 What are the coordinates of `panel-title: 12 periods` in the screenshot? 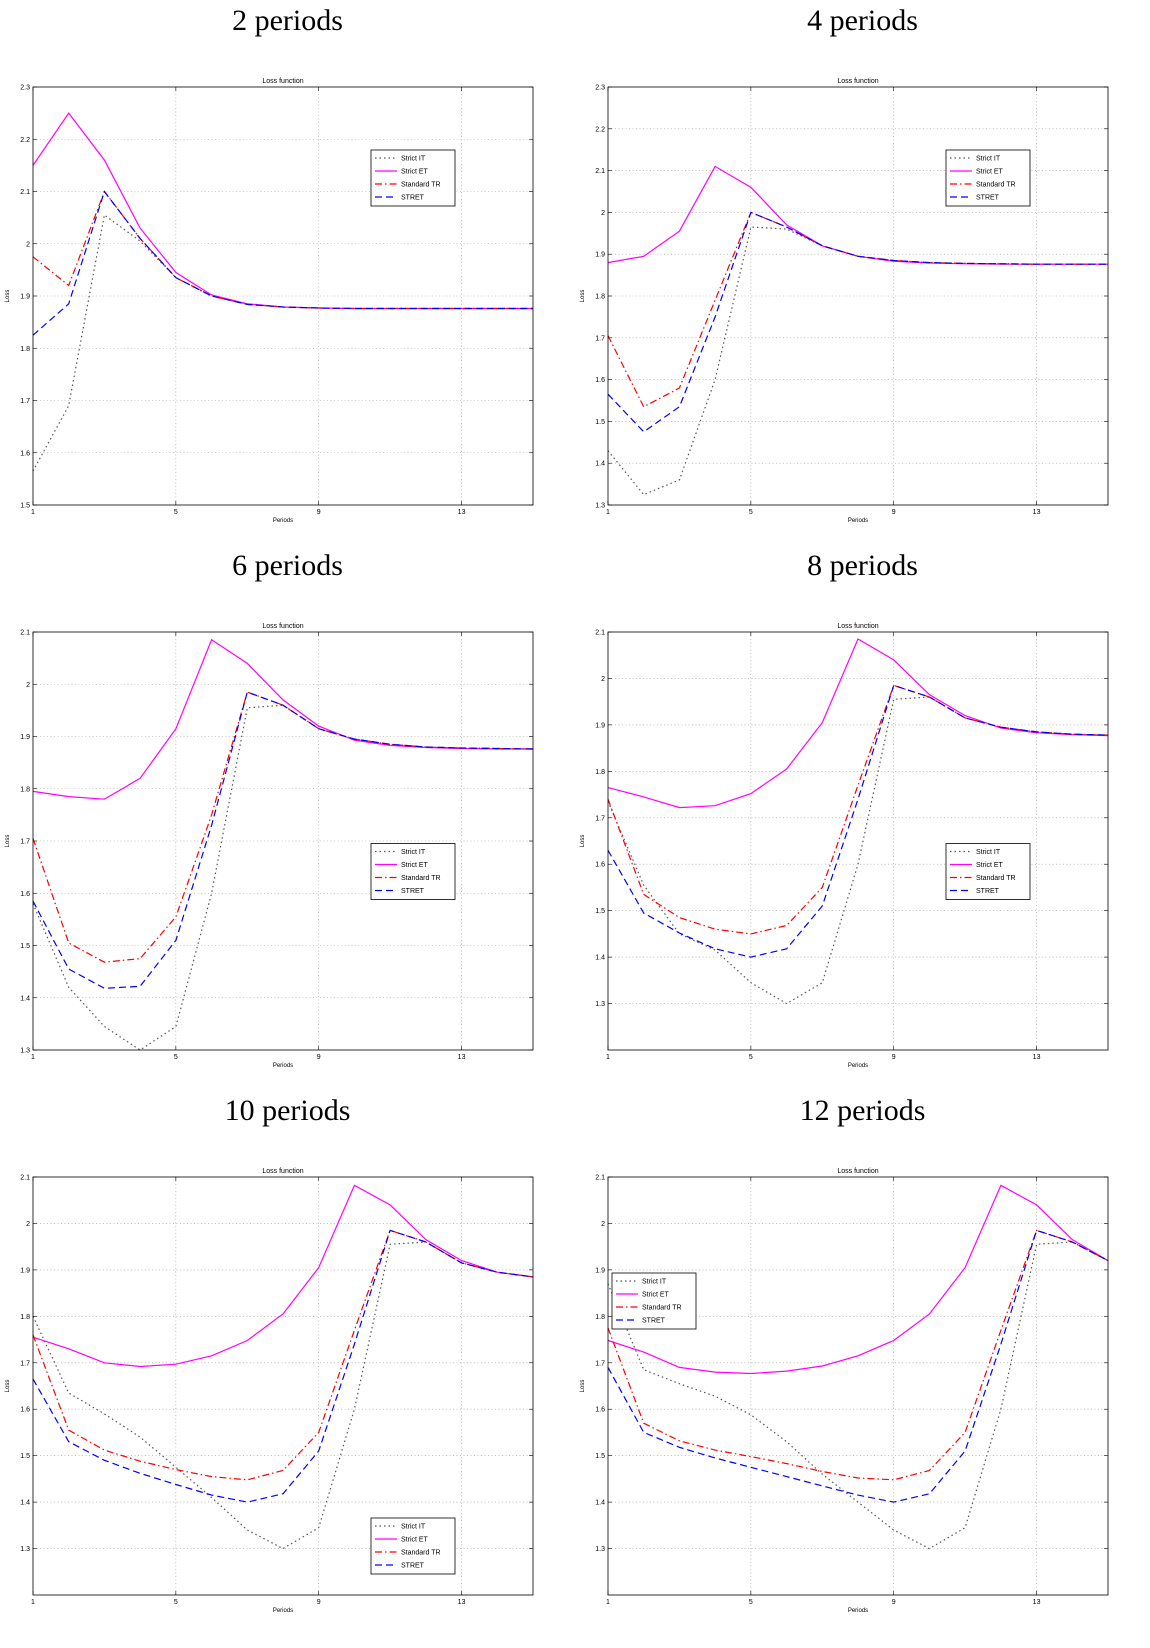 It's located at (862, 1110).